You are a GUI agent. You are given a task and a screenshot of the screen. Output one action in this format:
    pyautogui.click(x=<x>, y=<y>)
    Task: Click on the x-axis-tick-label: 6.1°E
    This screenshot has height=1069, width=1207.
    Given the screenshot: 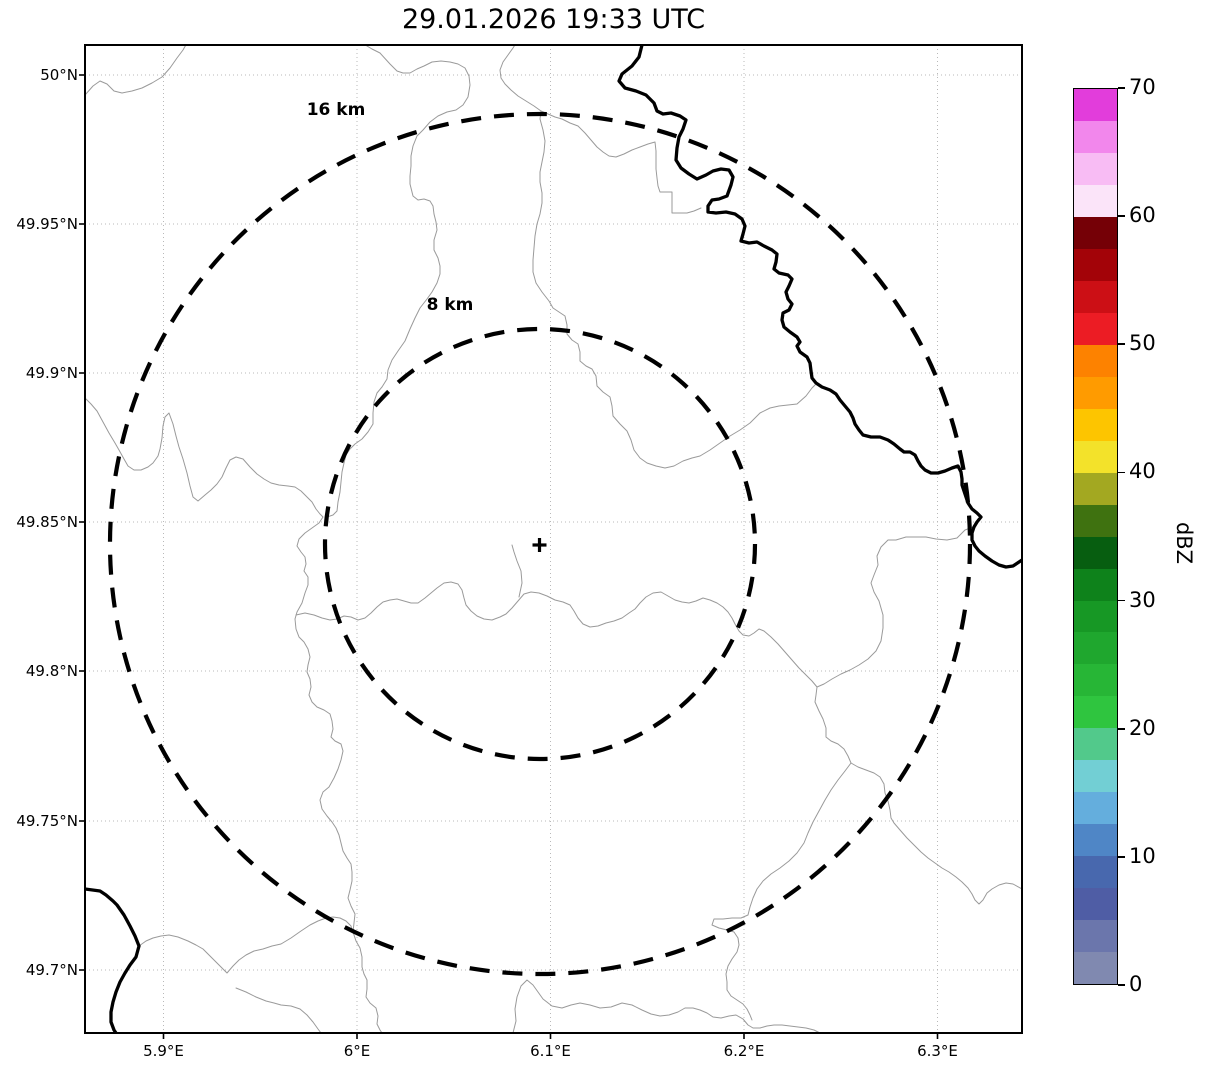 What is the action you would take?
    pyautogui.click(x=550, y=1051)
    